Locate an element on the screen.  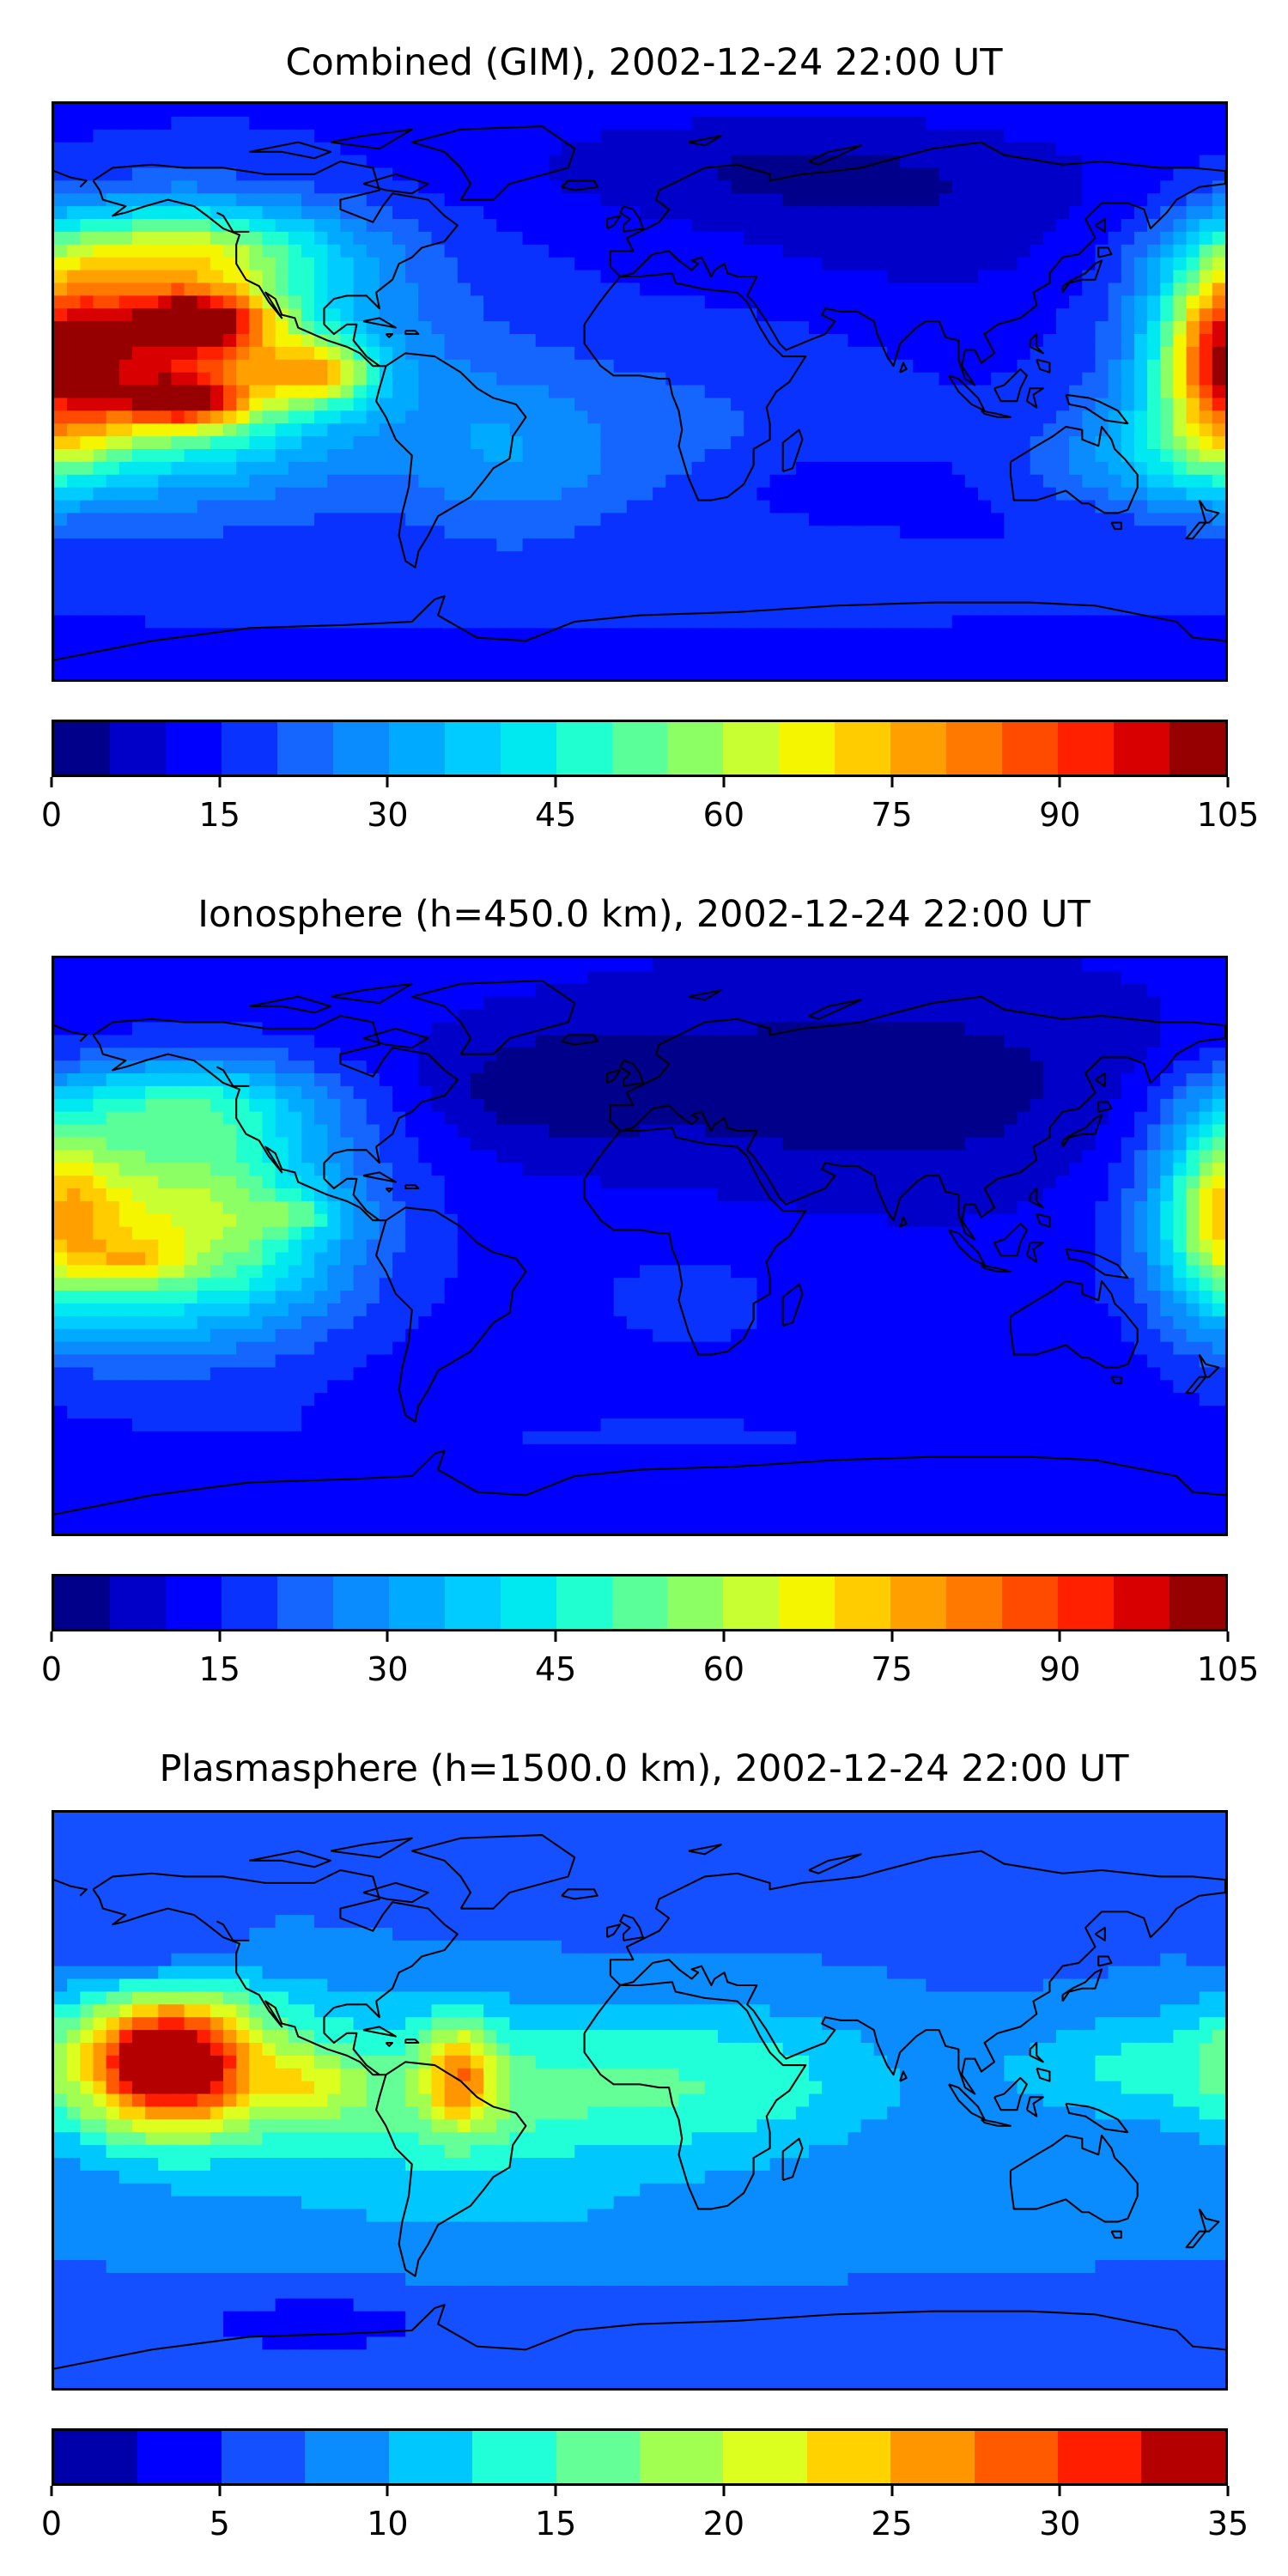
colorbar-tick-label: 0 is located at coordinates (52, 2524).